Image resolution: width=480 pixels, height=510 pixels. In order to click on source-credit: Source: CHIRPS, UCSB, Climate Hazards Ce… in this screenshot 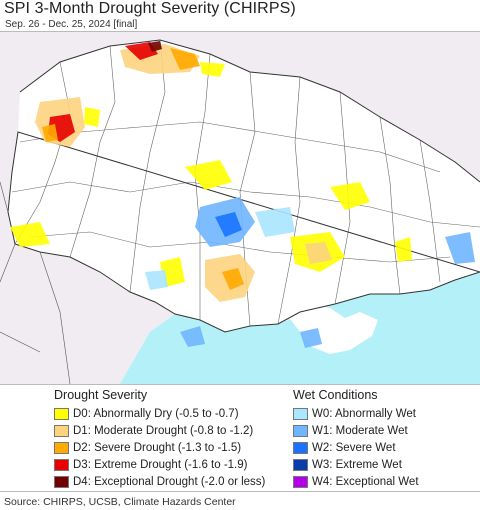, I will do `click(120, 502)`.